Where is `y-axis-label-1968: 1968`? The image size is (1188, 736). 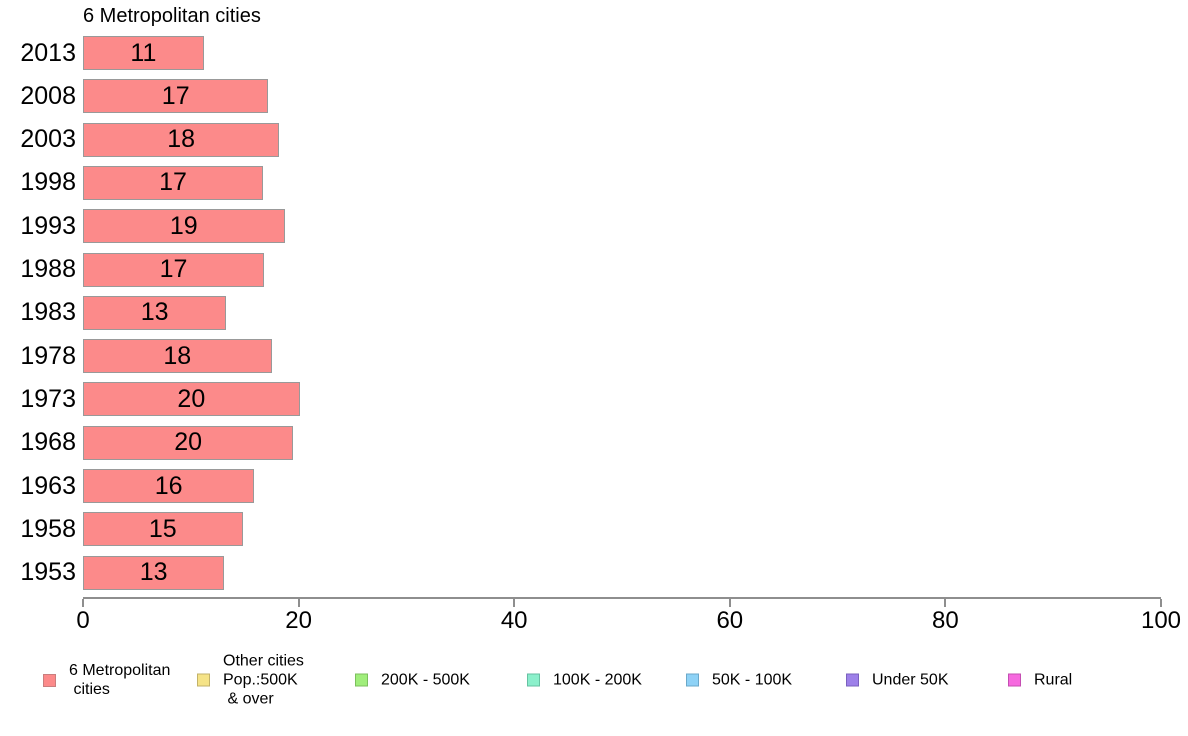
y-axis-label-1968: 1968 is located at coordinates (48, 442).